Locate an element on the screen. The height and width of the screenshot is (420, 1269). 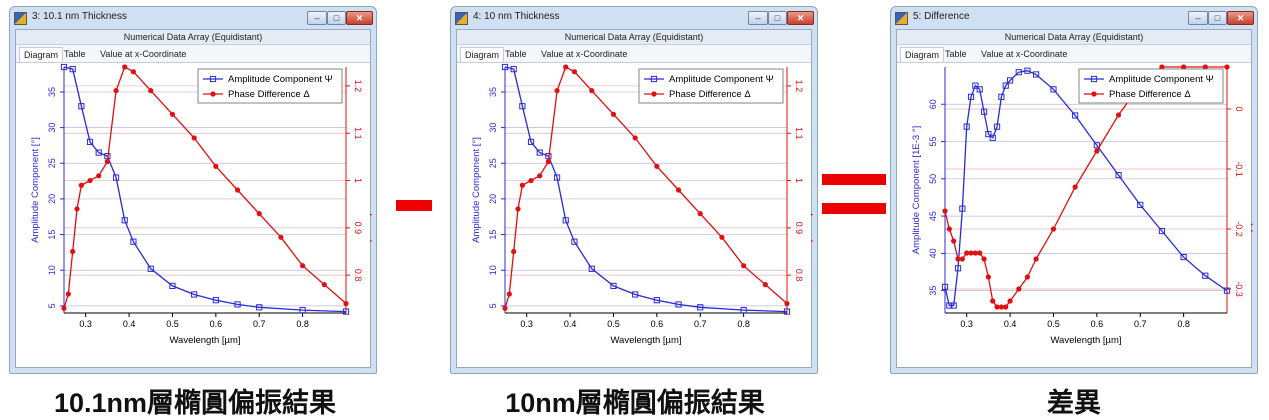
y-tick-label: 10 is located at coordinates (493, 270).